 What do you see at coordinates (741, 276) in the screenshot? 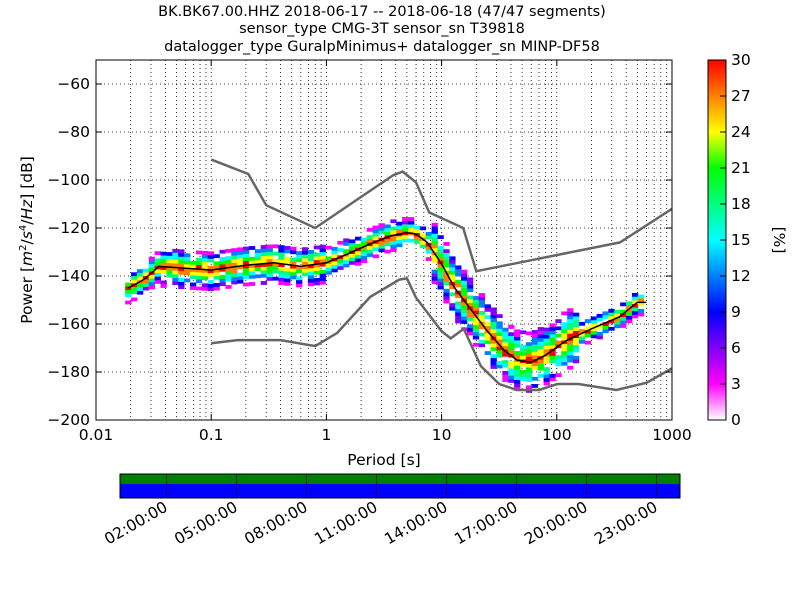
I see `colorbar-tick-label: 12` at bounding box center [741, 276].